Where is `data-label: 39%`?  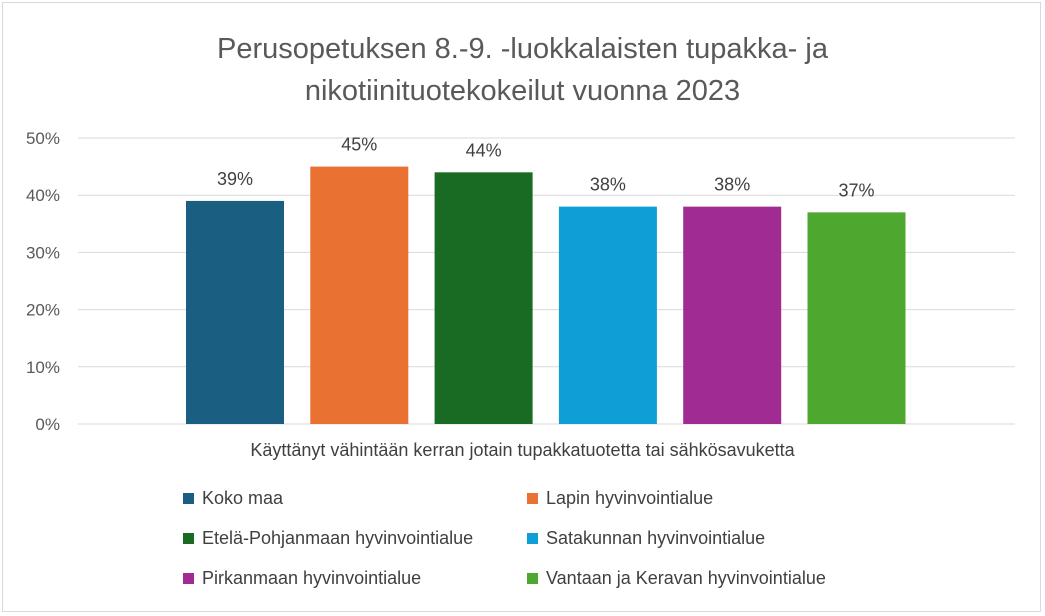
data-label: 39% is located at coordinates (235, 179).